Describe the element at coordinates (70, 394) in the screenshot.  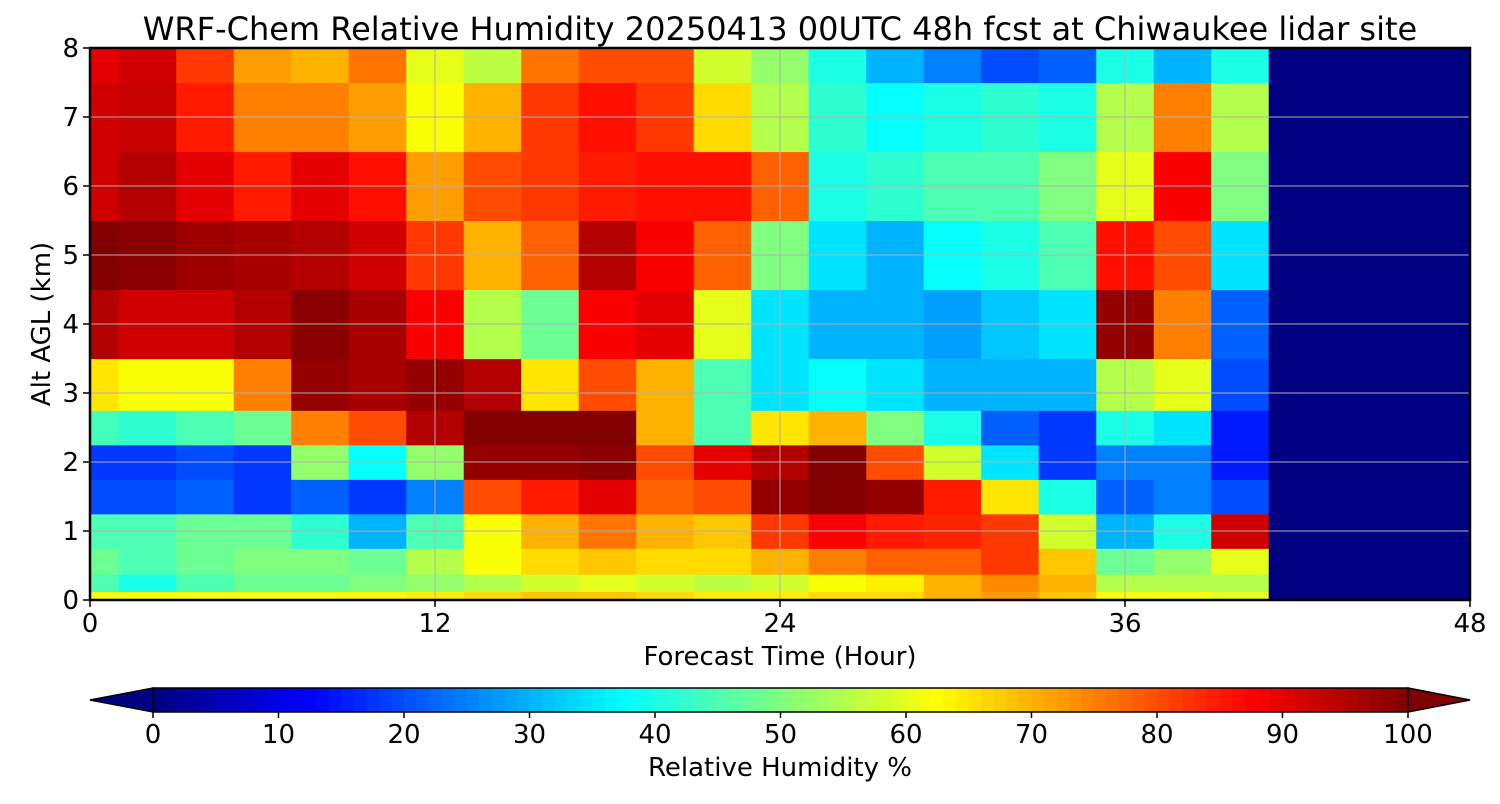
I see `y-tick-label: 3` at that location.